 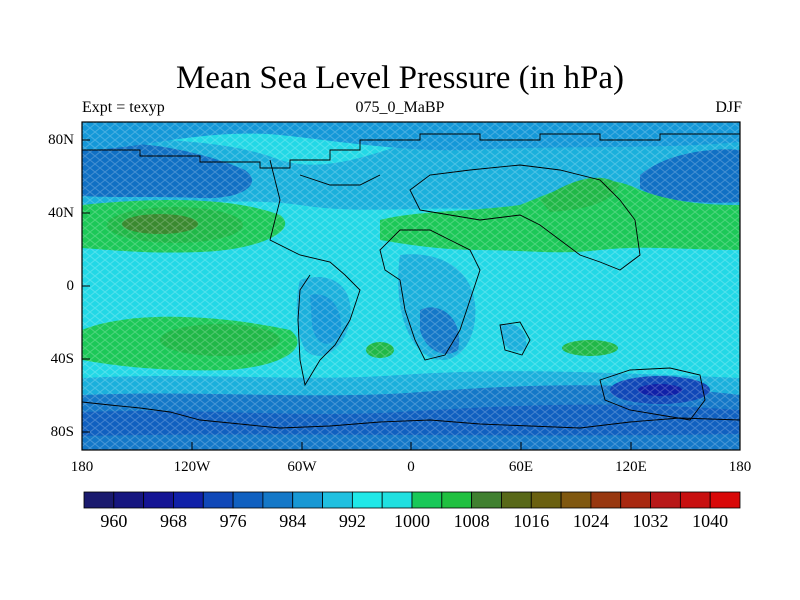 I want to click on lat-tick-40n: 40N, so click(x=61, y=213).